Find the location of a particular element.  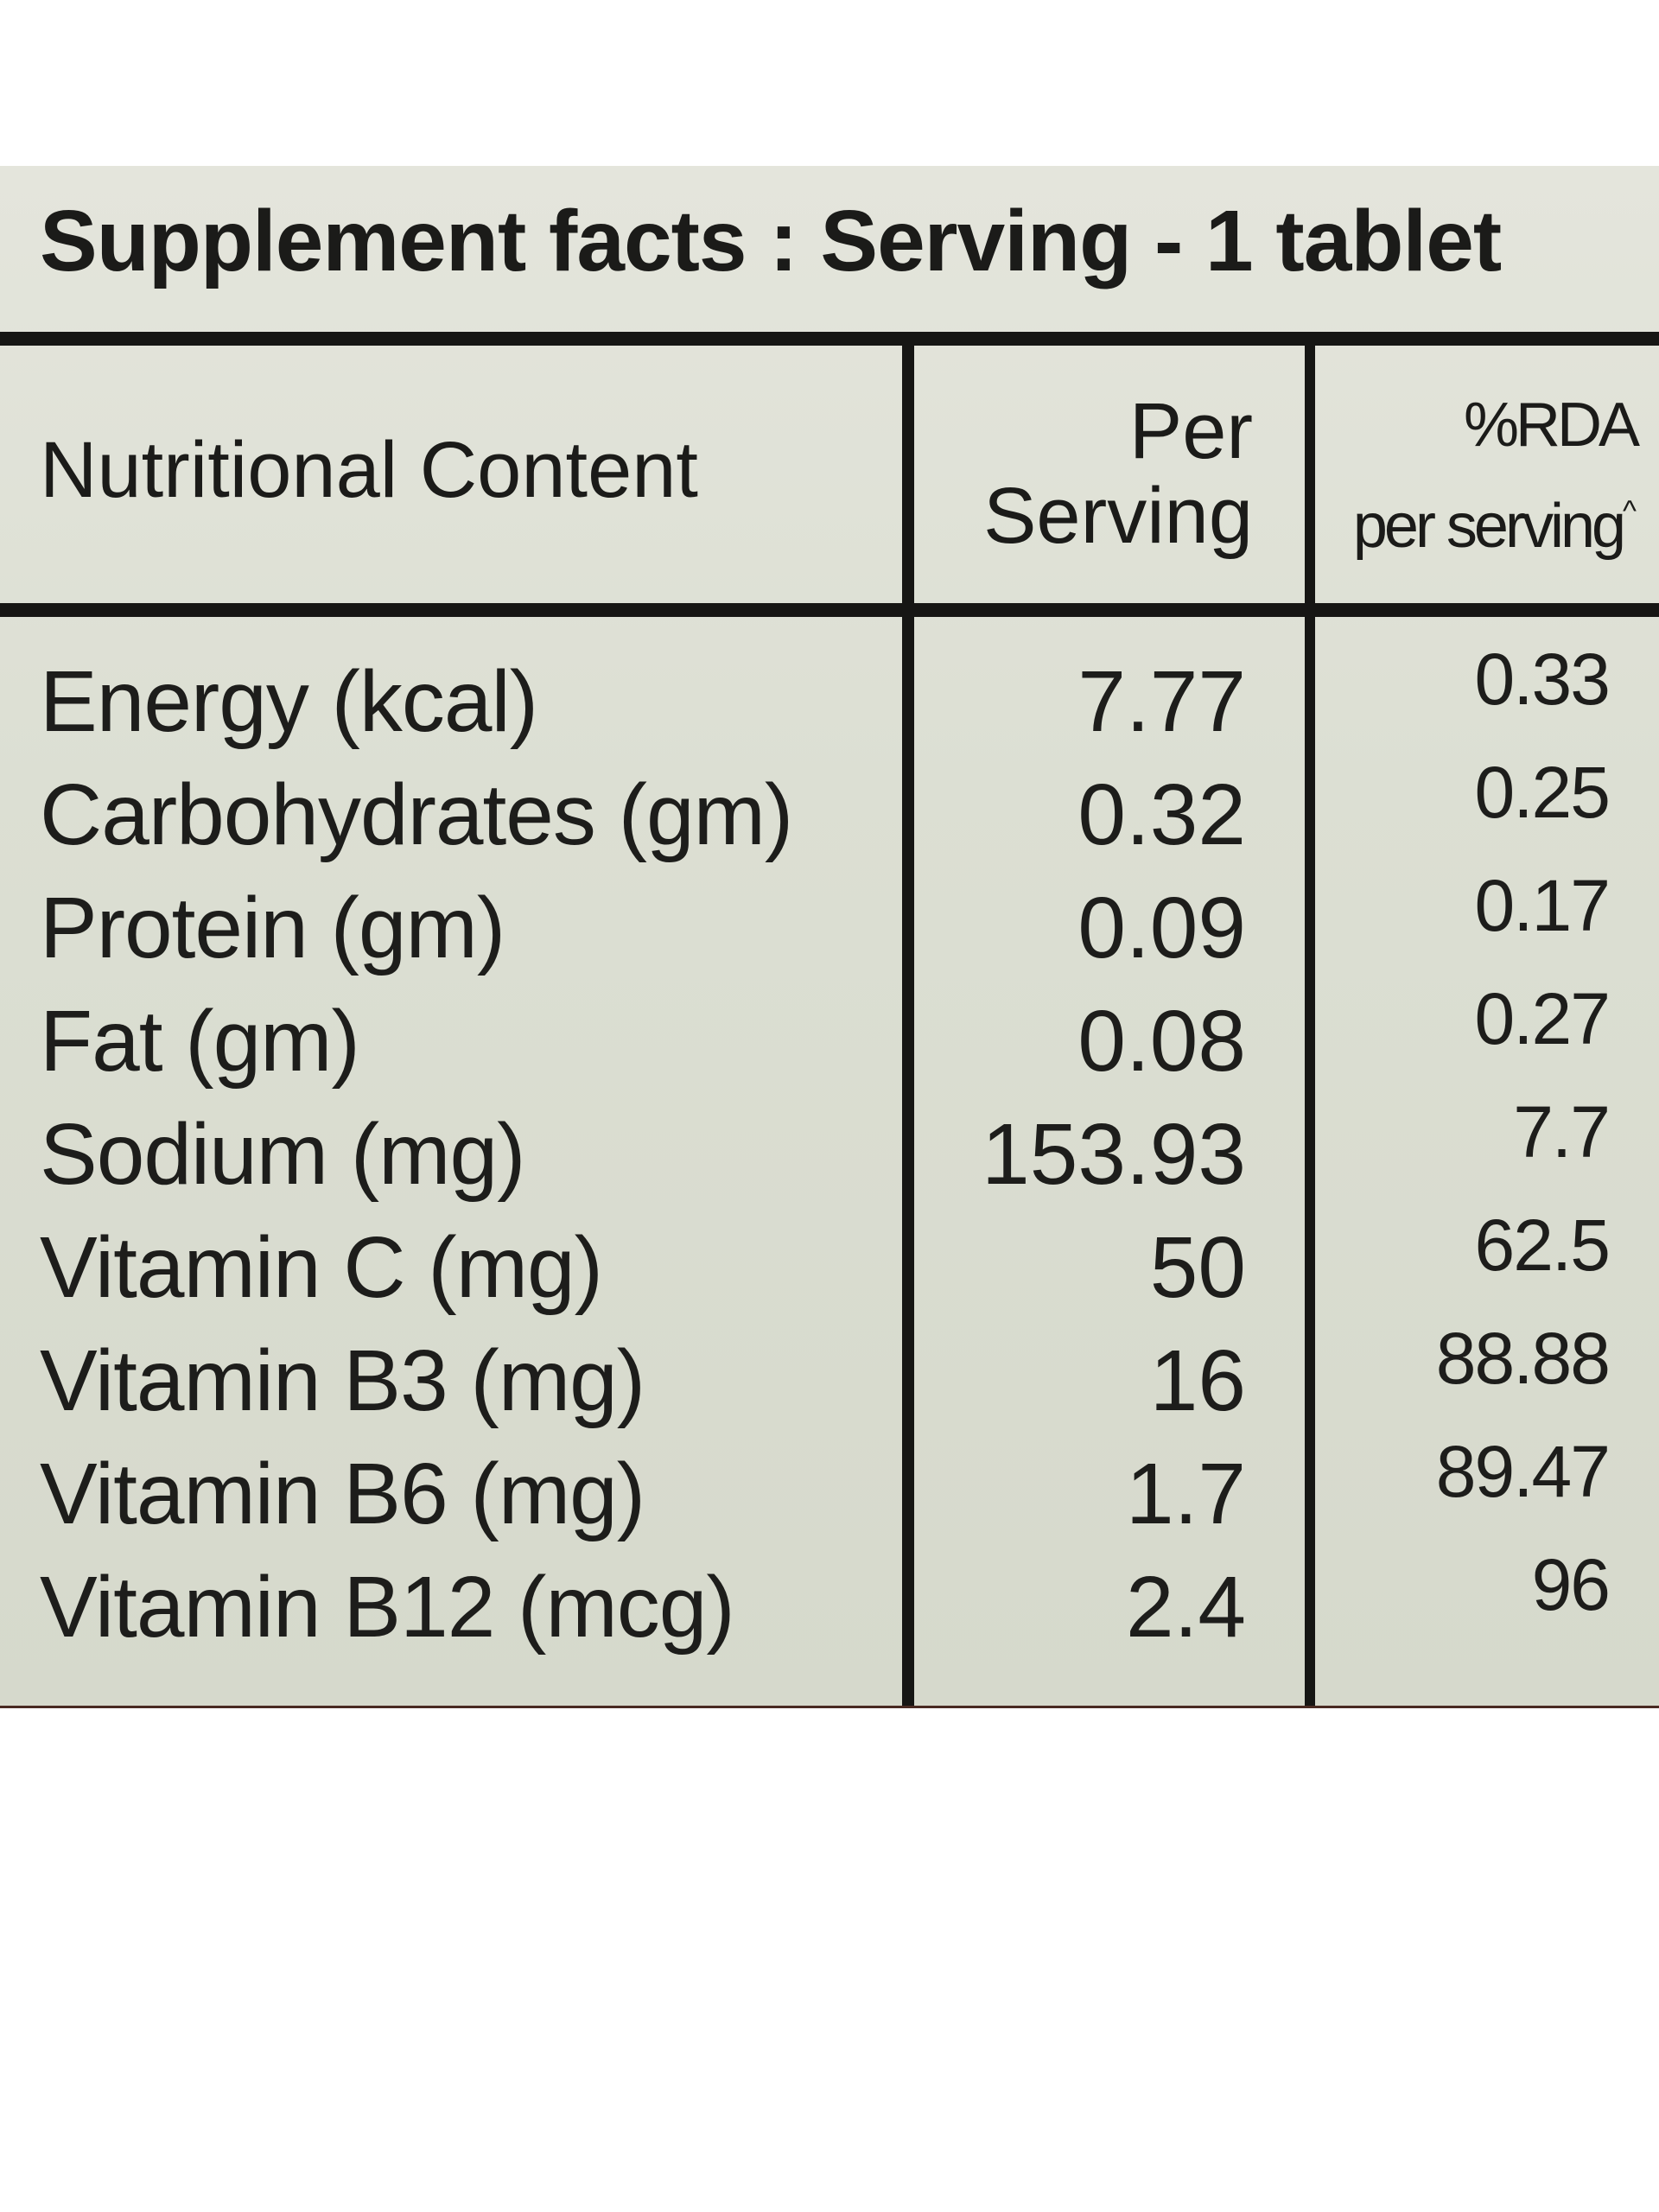

nutrient-name: Protein (gm) is located at coordinates (272, 928).